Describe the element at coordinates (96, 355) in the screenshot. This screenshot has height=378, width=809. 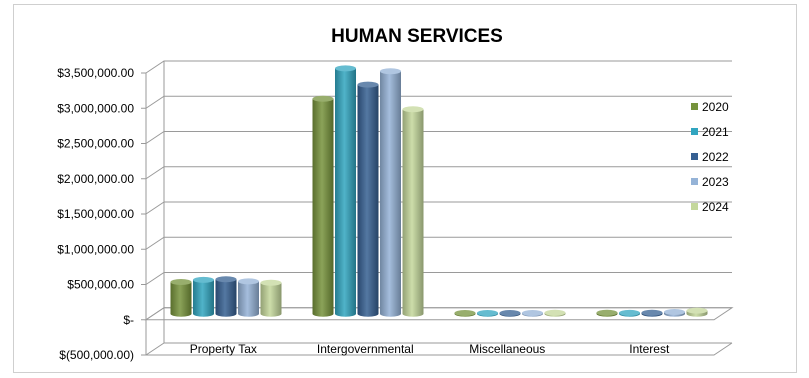
I see `y-tick-label: $(500,000.00)` at that location.